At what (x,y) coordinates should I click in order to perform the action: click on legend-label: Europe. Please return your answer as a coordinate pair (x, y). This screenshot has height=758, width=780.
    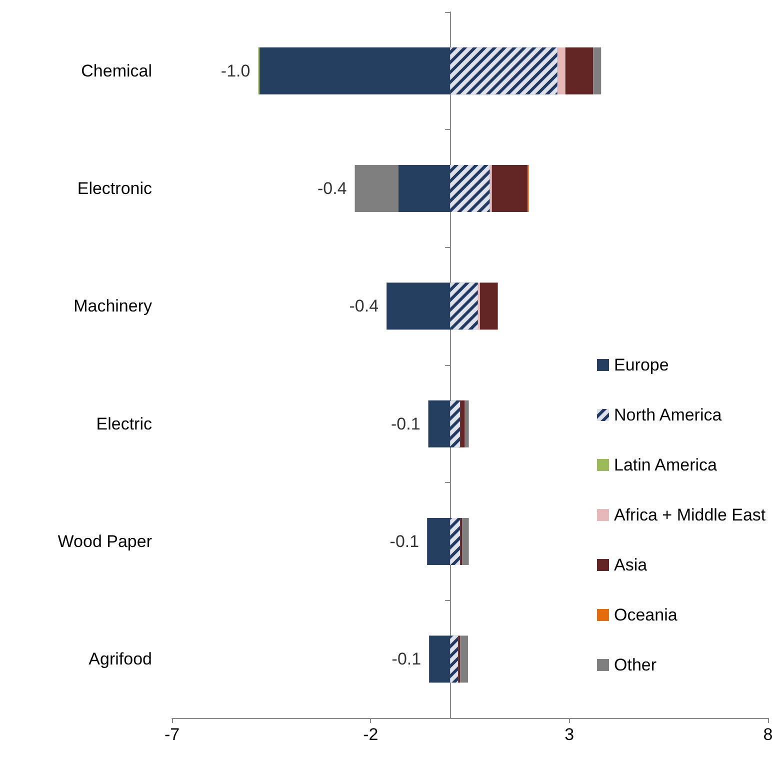
    Looking at the image, I should click on (641, 365).